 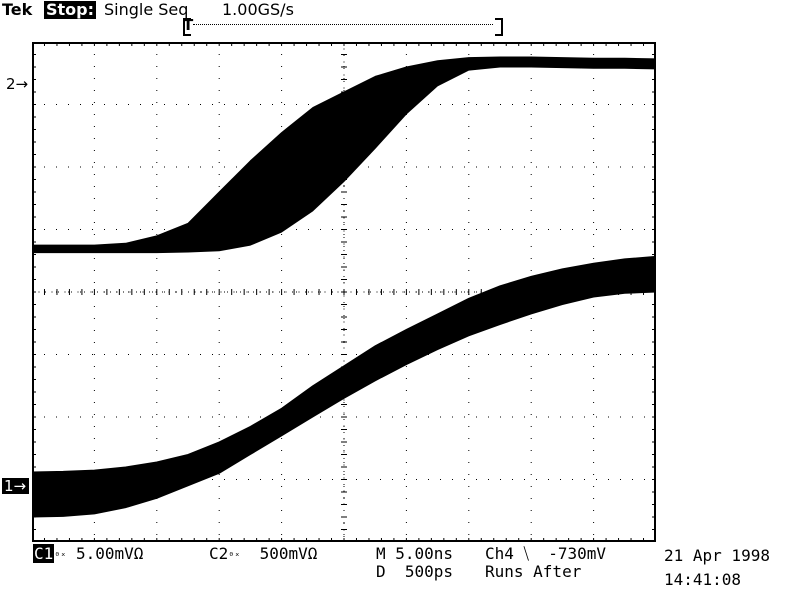 What do you see at coordinates (415, 571) in the screenshot?
I see `delay-readout: D 500ps` at bounding box center [415, 571].